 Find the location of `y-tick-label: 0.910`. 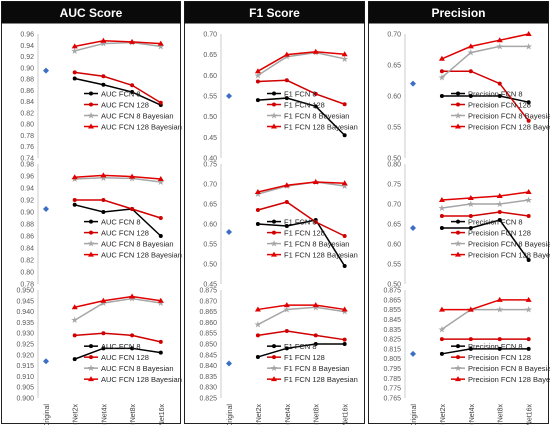

y-tick-label: 0.910 is located at coordinates (25, 377).